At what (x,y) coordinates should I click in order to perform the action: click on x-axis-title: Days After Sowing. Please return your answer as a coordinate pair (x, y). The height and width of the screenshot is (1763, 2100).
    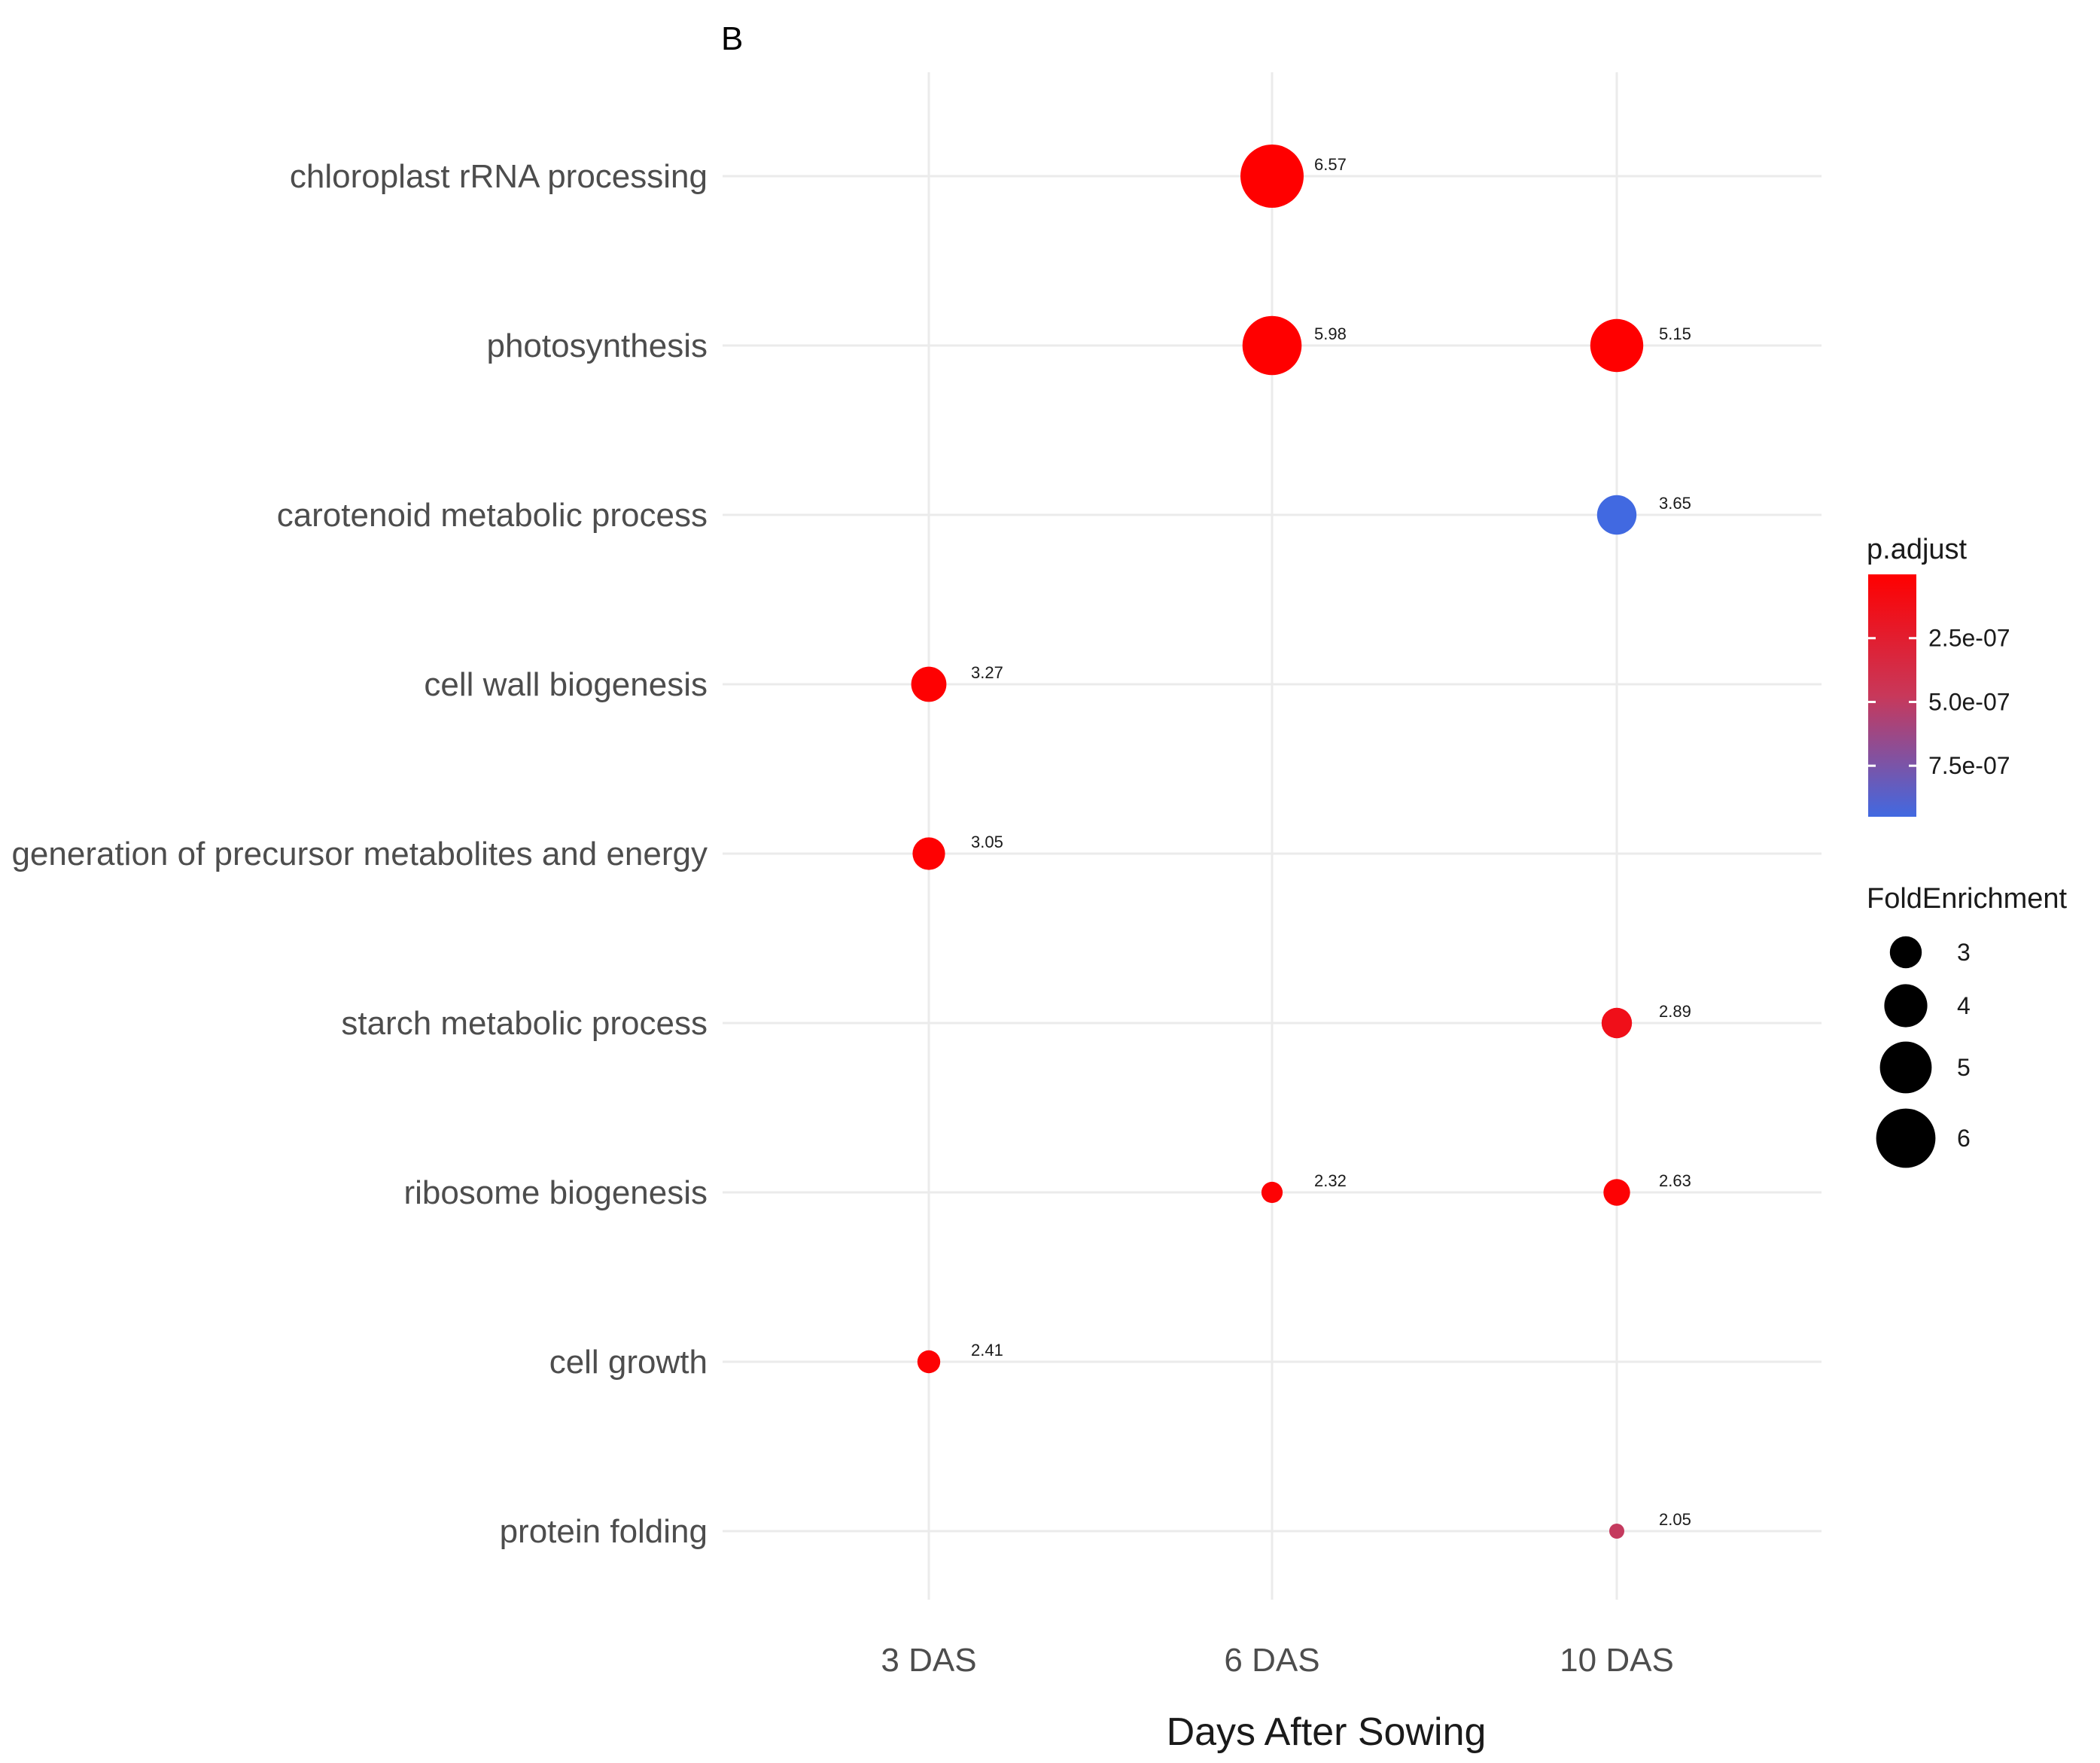
    Looking at the image, I should click on (1327, 1732).